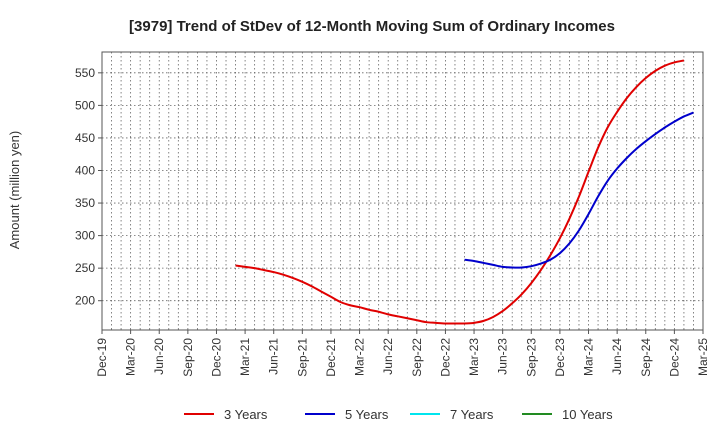  I want to click on y-tick-label: 550, so click(85, 73).